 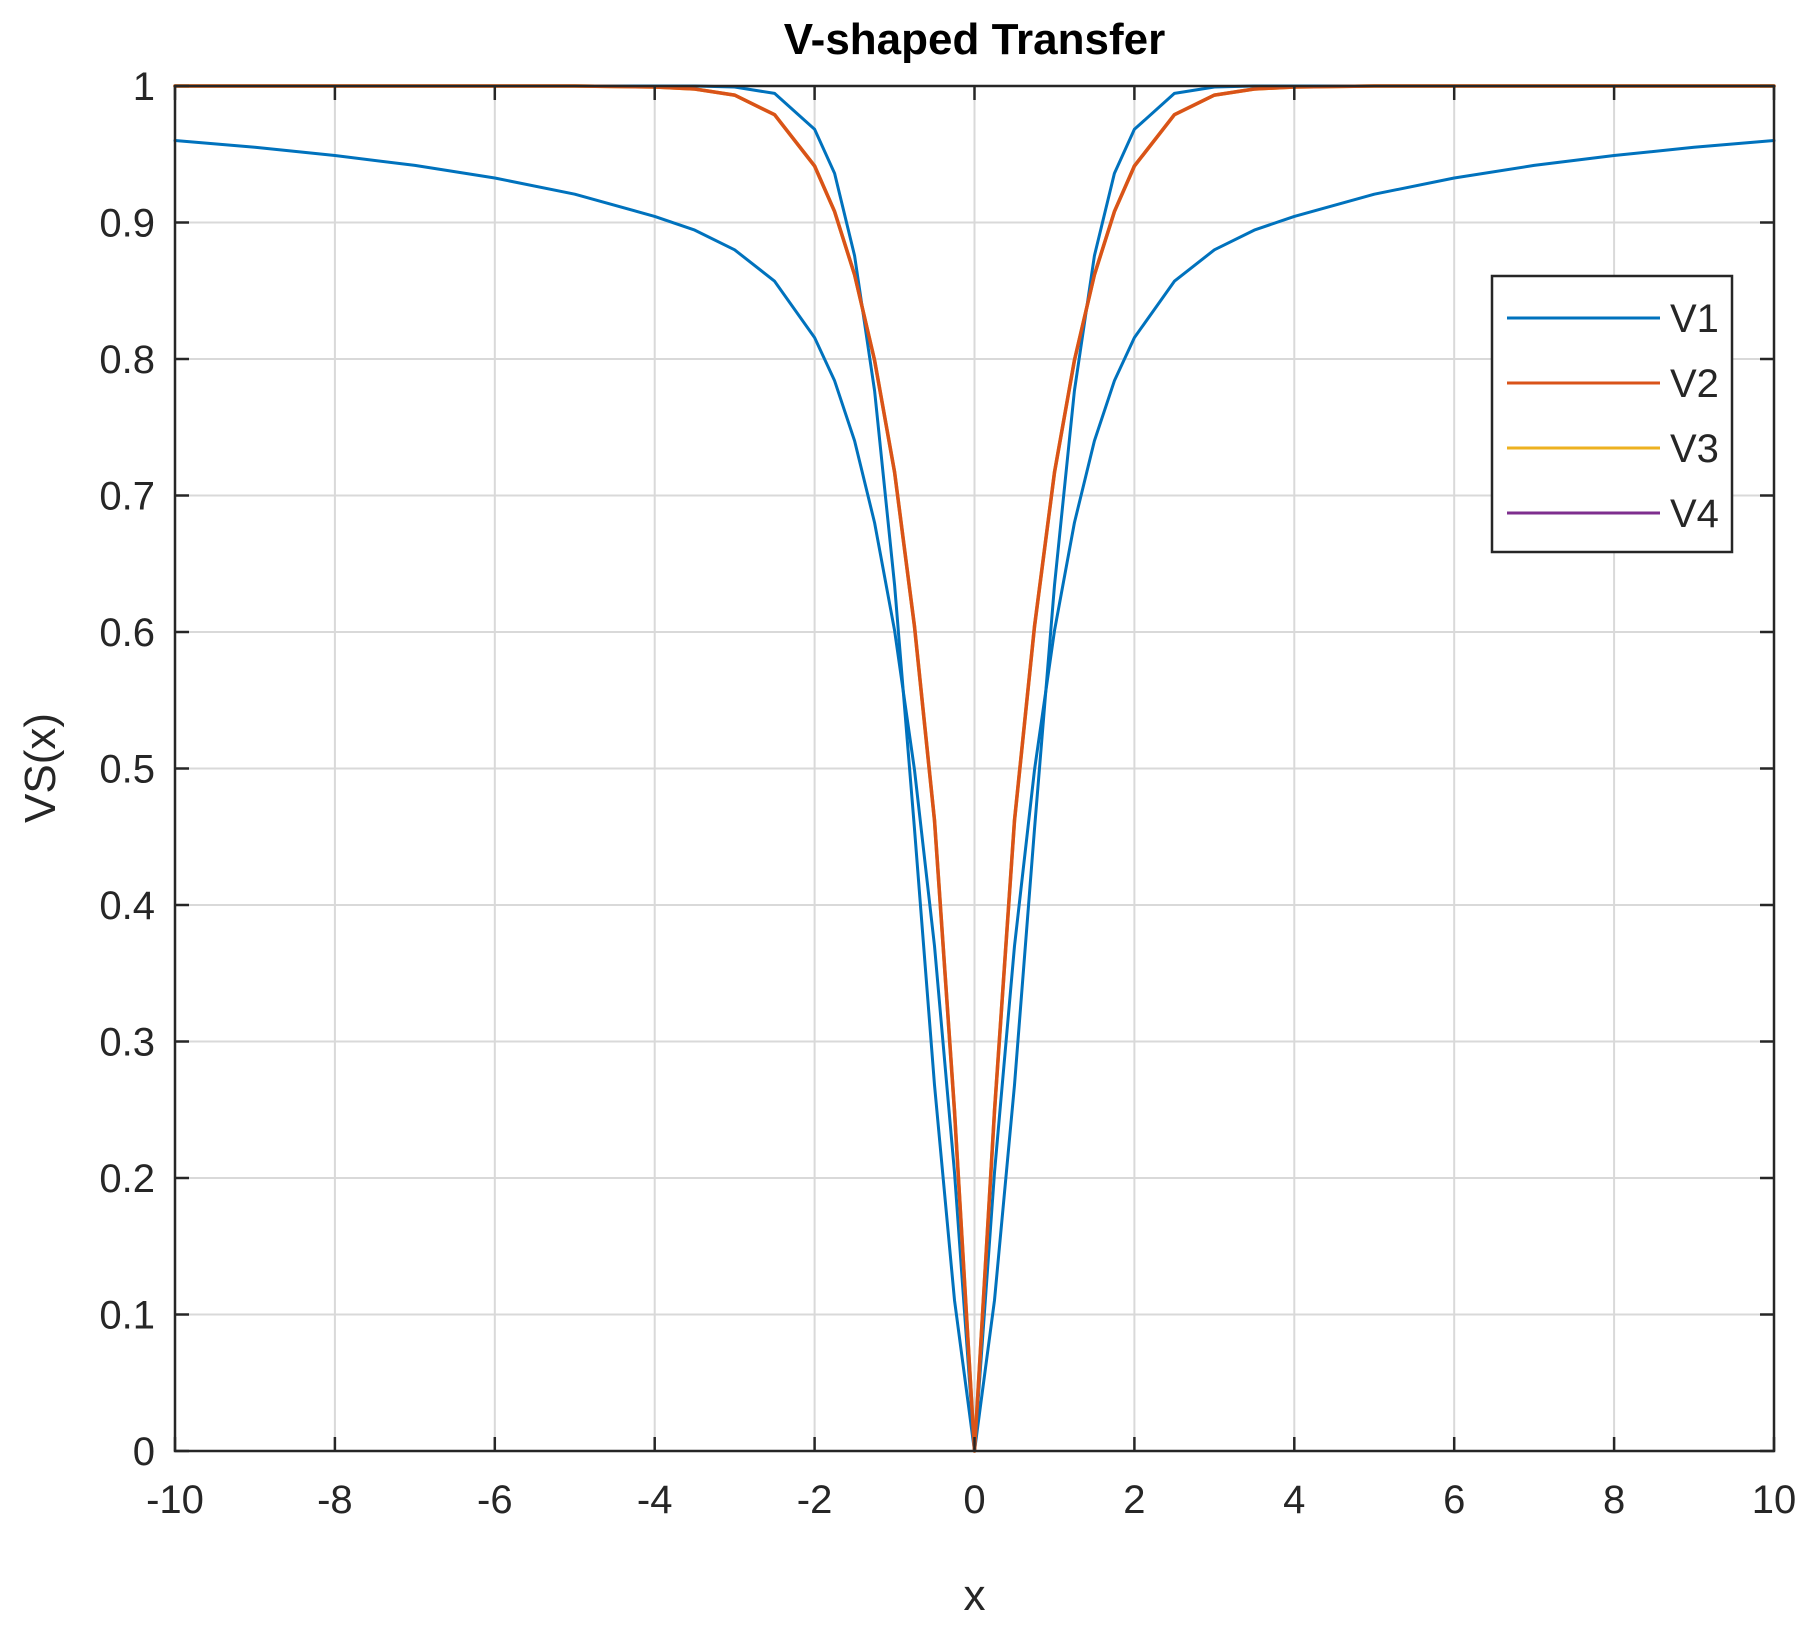 What do you see at coordinates (127, 360) in the screenshot?
I see `y-tick-label: 0.8` at bounding box center [127, 360].